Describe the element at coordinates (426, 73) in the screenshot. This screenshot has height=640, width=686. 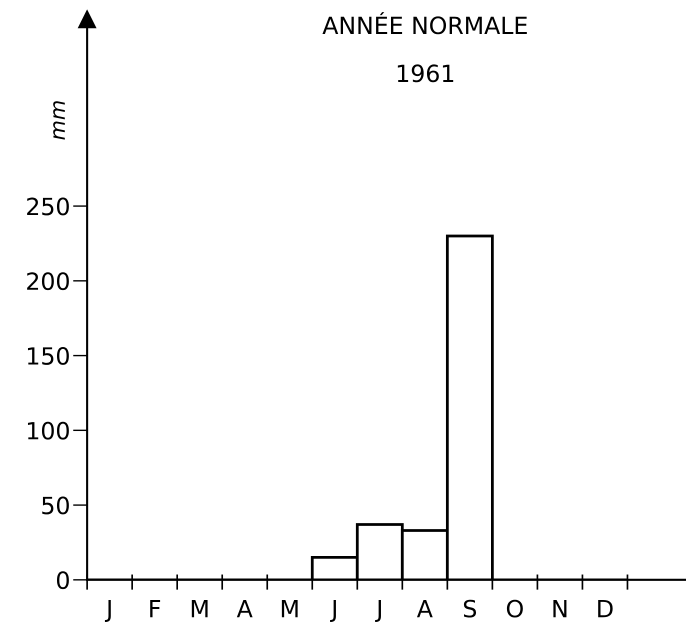
I see `text: 1961` at that location.